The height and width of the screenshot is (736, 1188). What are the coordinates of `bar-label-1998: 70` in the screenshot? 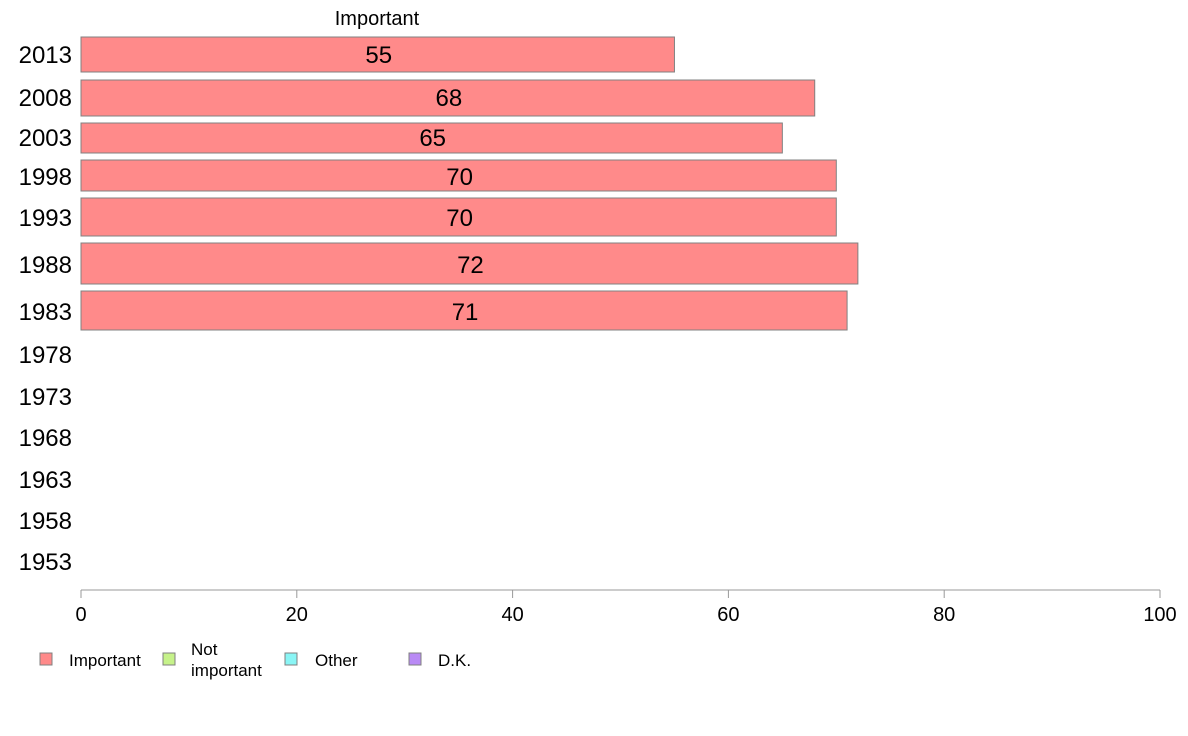 It's located at (459, 177).